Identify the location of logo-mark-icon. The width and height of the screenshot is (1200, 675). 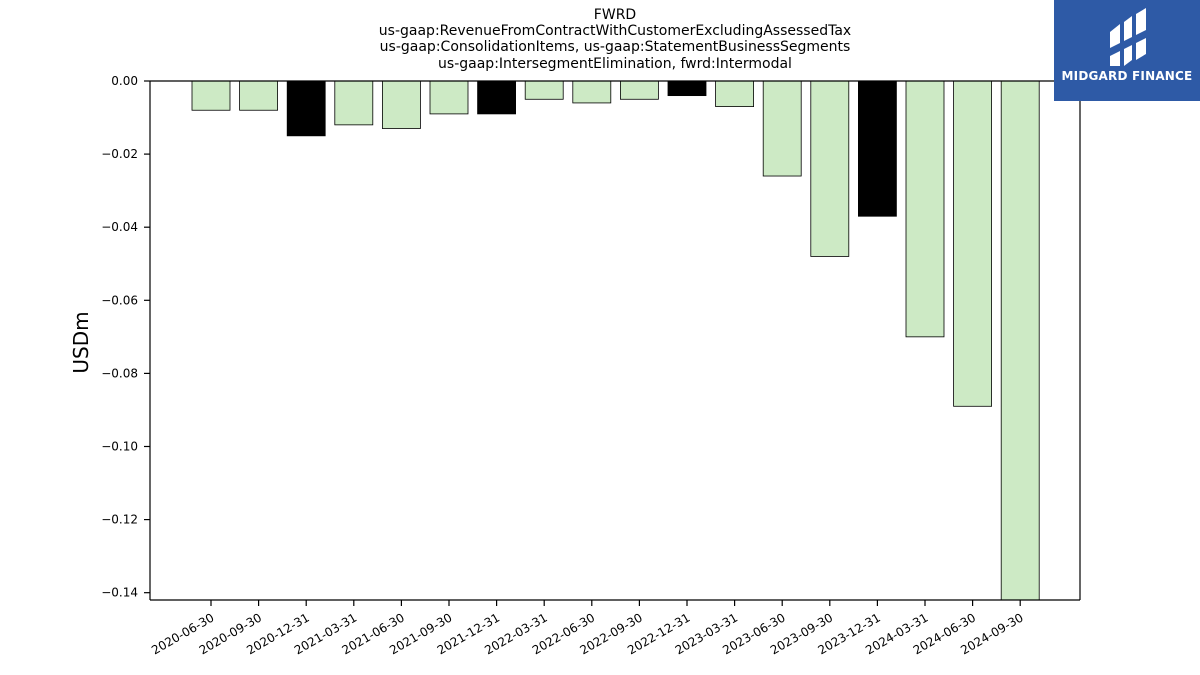
(1128, 37).